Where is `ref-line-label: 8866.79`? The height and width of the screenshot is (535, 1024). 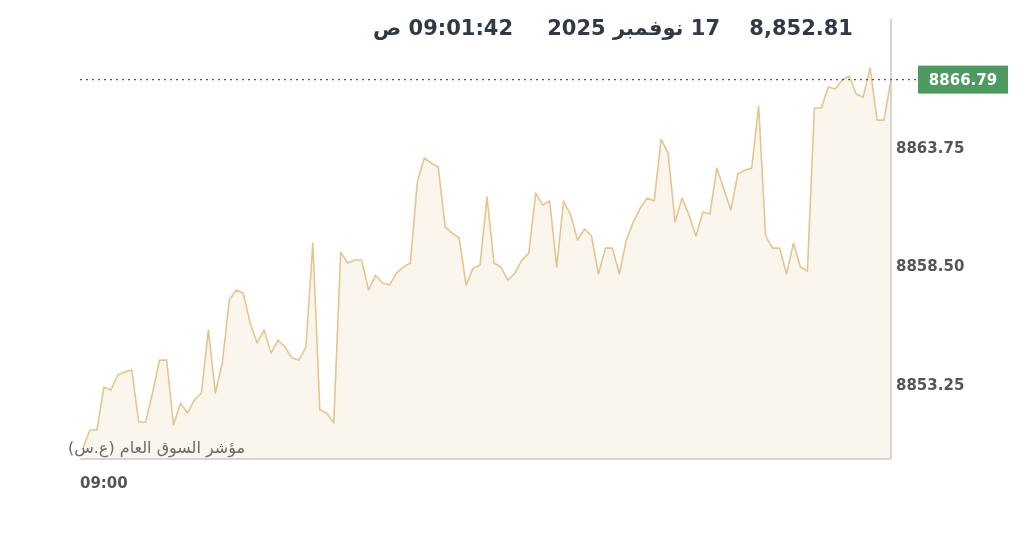 ref-line-label: 8866.79 is located at coordinates (963, 79).